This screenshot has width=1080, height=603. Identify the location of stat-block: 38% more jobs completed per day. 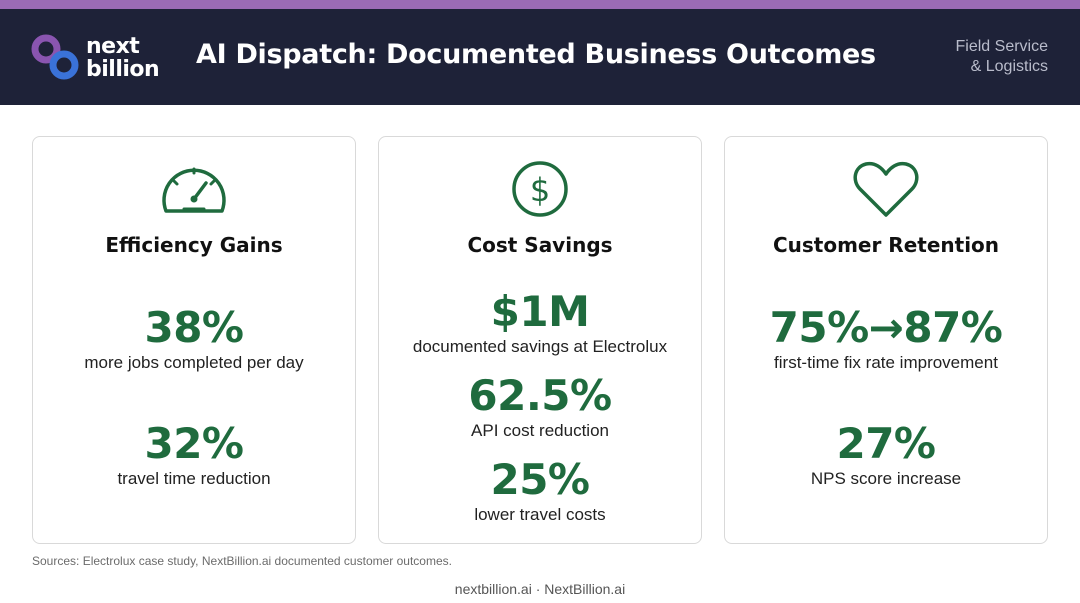
(194, 339).